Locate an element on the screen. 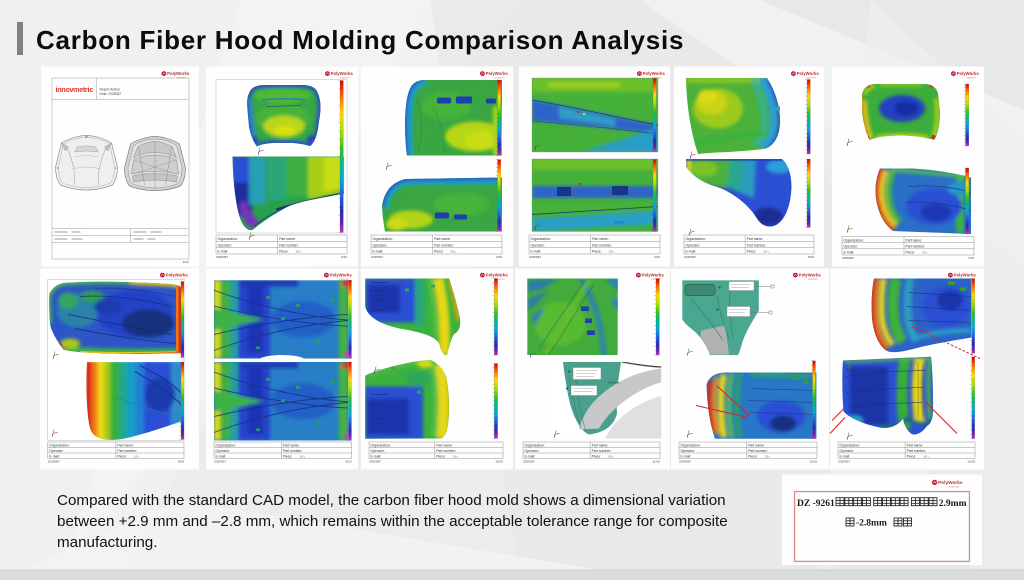 The height and width of the screenshot is (580, 1024). svg-text: 3/19 is located at coordinates (499, 257).